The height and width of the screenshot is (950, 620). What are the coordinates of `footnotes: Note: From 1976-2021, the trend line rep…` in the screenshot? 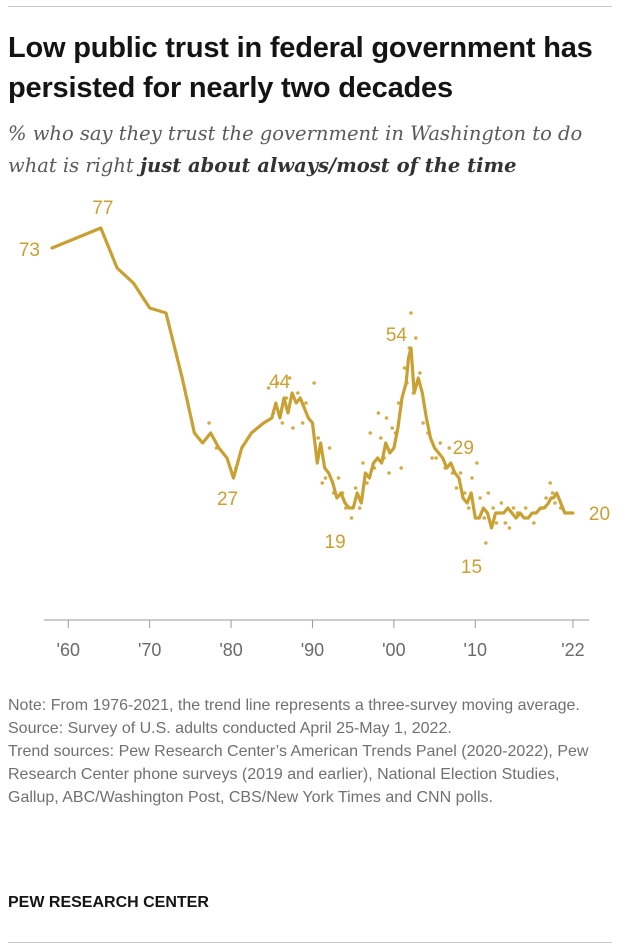 It's located at (308, 751).